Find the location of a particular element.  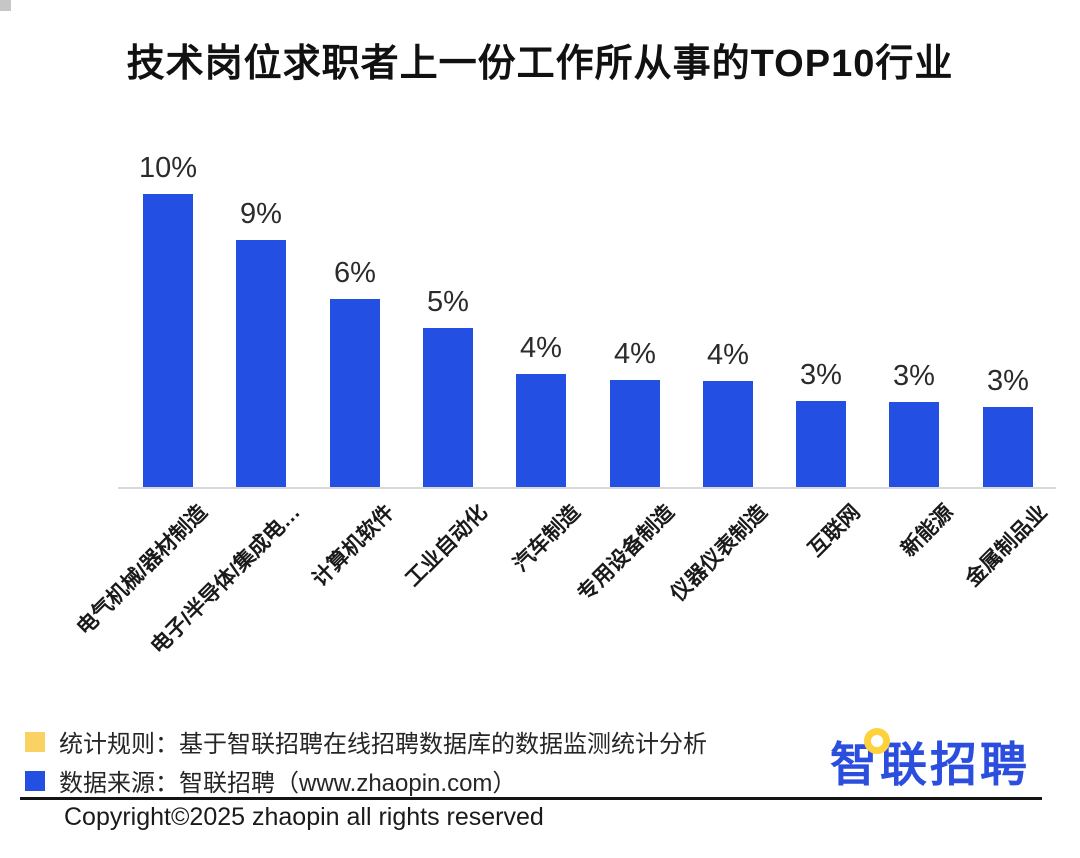

bar-value-label: 6% is located at coordinates (355, 273).